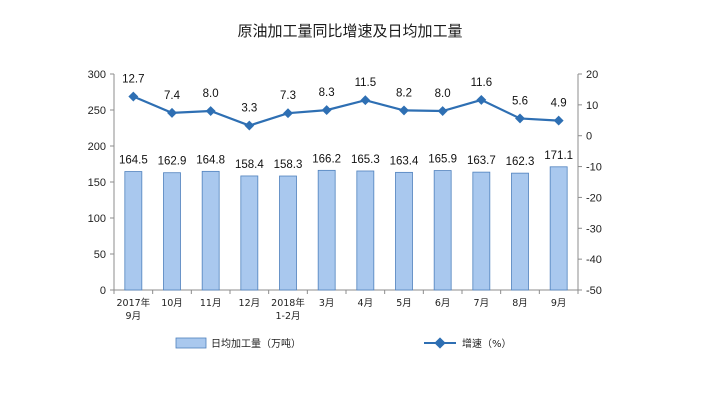  I want to click on left-tick-label: 100, so click(97, 219).